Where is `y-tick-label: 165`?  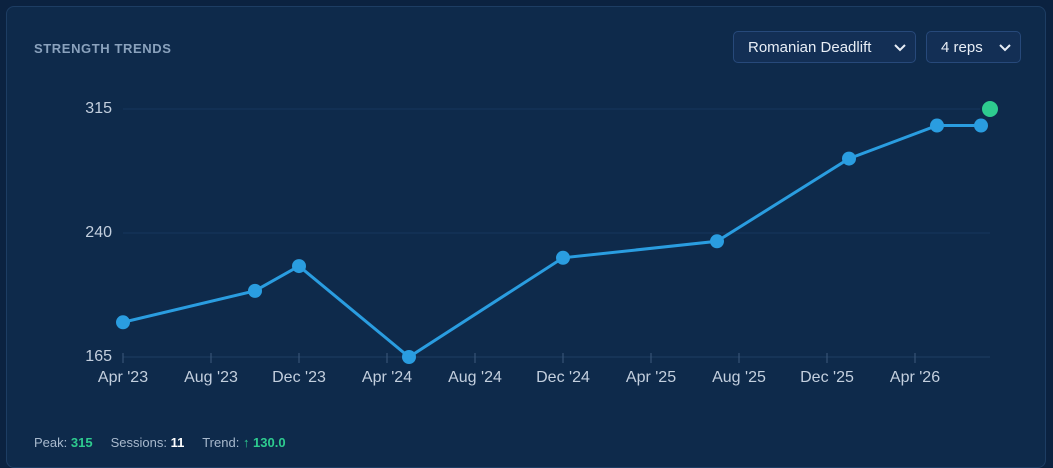 y-tick-label: 165 is located at coordinates (98, 356).